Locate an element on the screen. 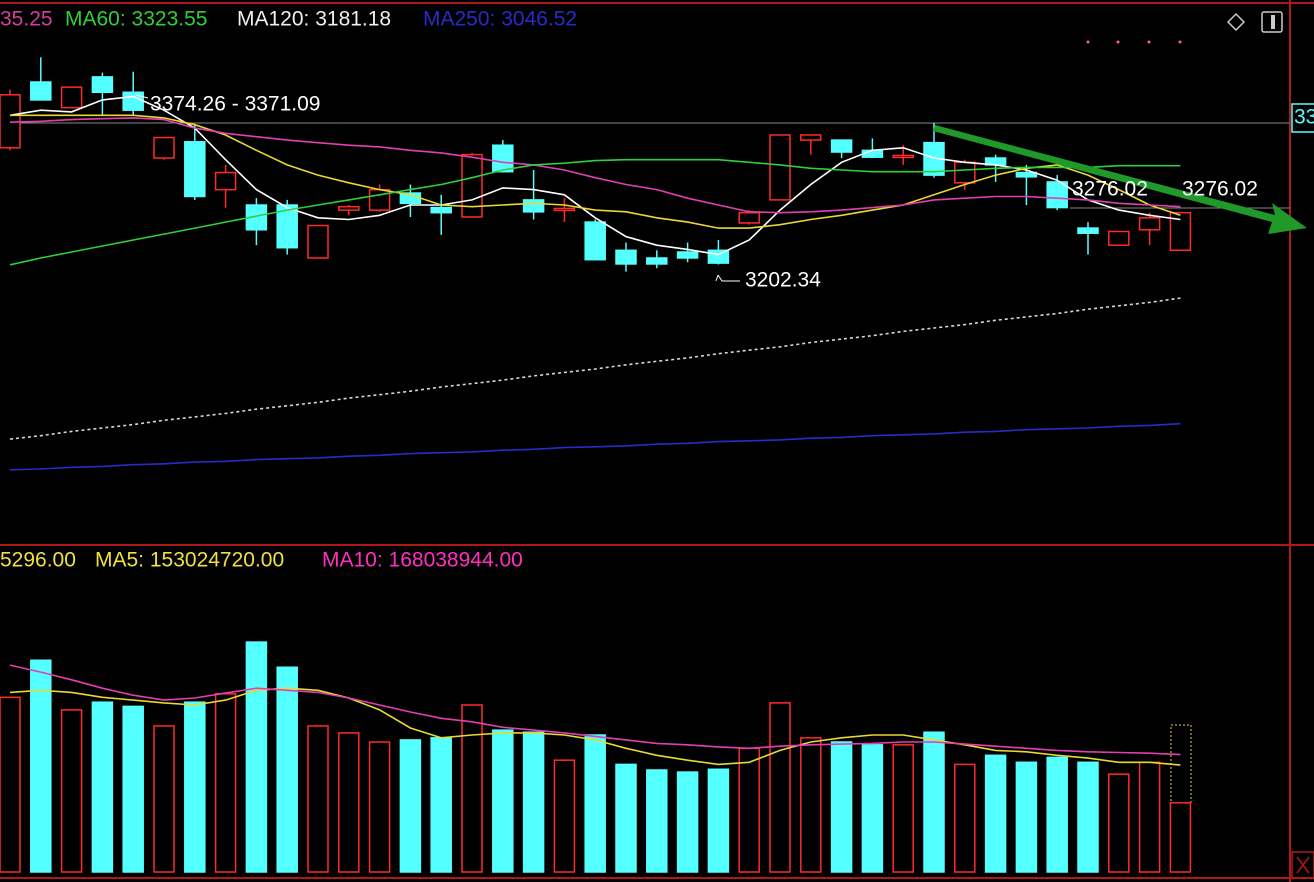 This screenshot has height=882, width=1314. legend-entry: 35.25 is located at coordinates (26, 19).